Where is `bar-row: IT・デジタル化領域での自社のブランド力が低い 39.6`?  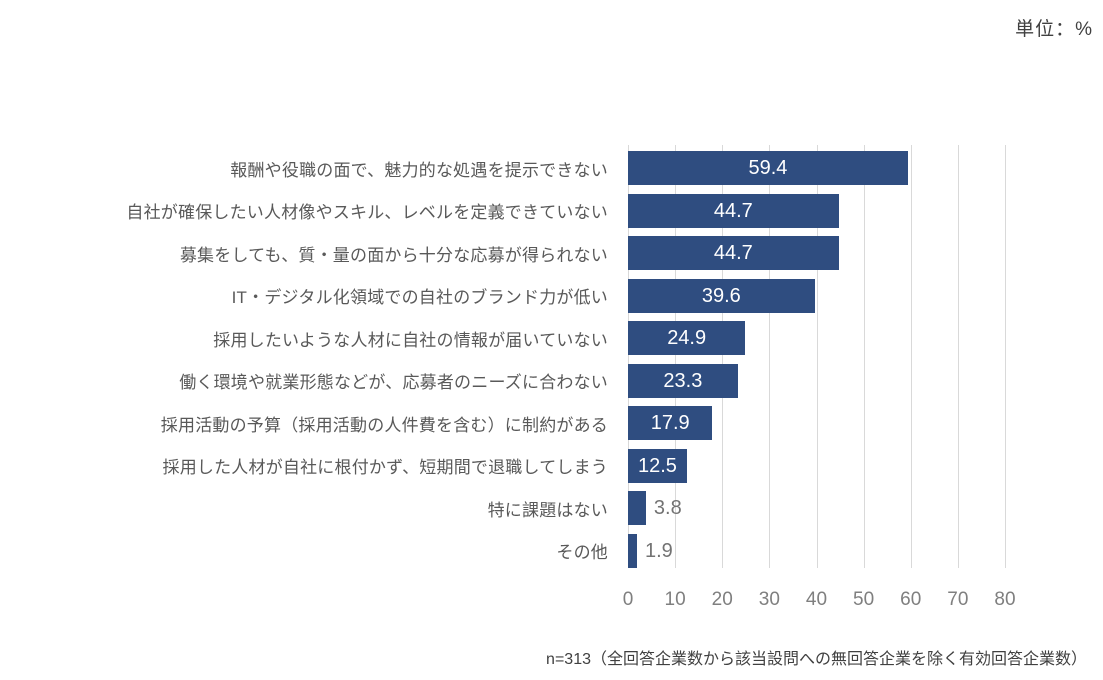
bar-row: IT・デジタル化領域での自社のブランド力が低い 39.6 is located at coordinates (551, 296).